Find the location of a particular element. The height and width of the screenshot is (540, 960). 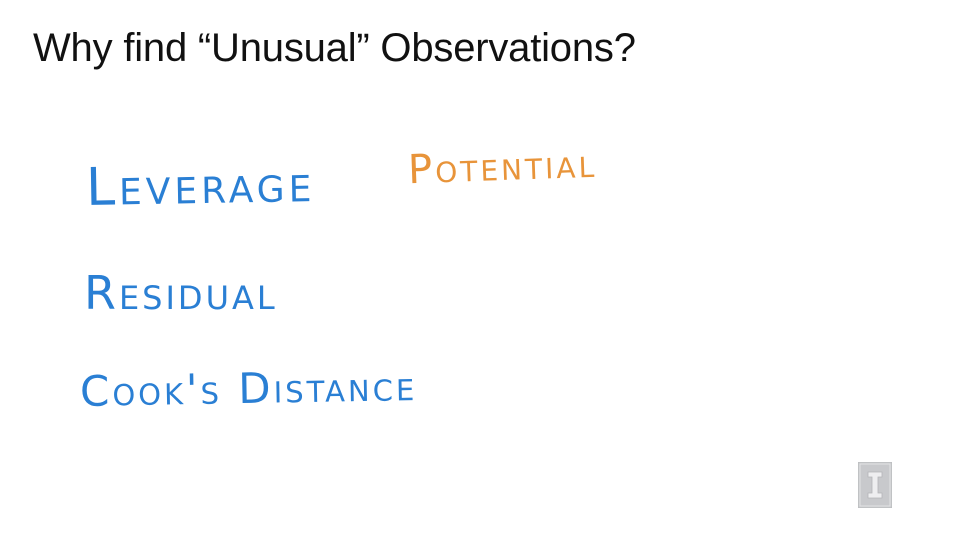

handwritten-term-cooks-distance: Cook's Distance is located at coordinates (248, 388).